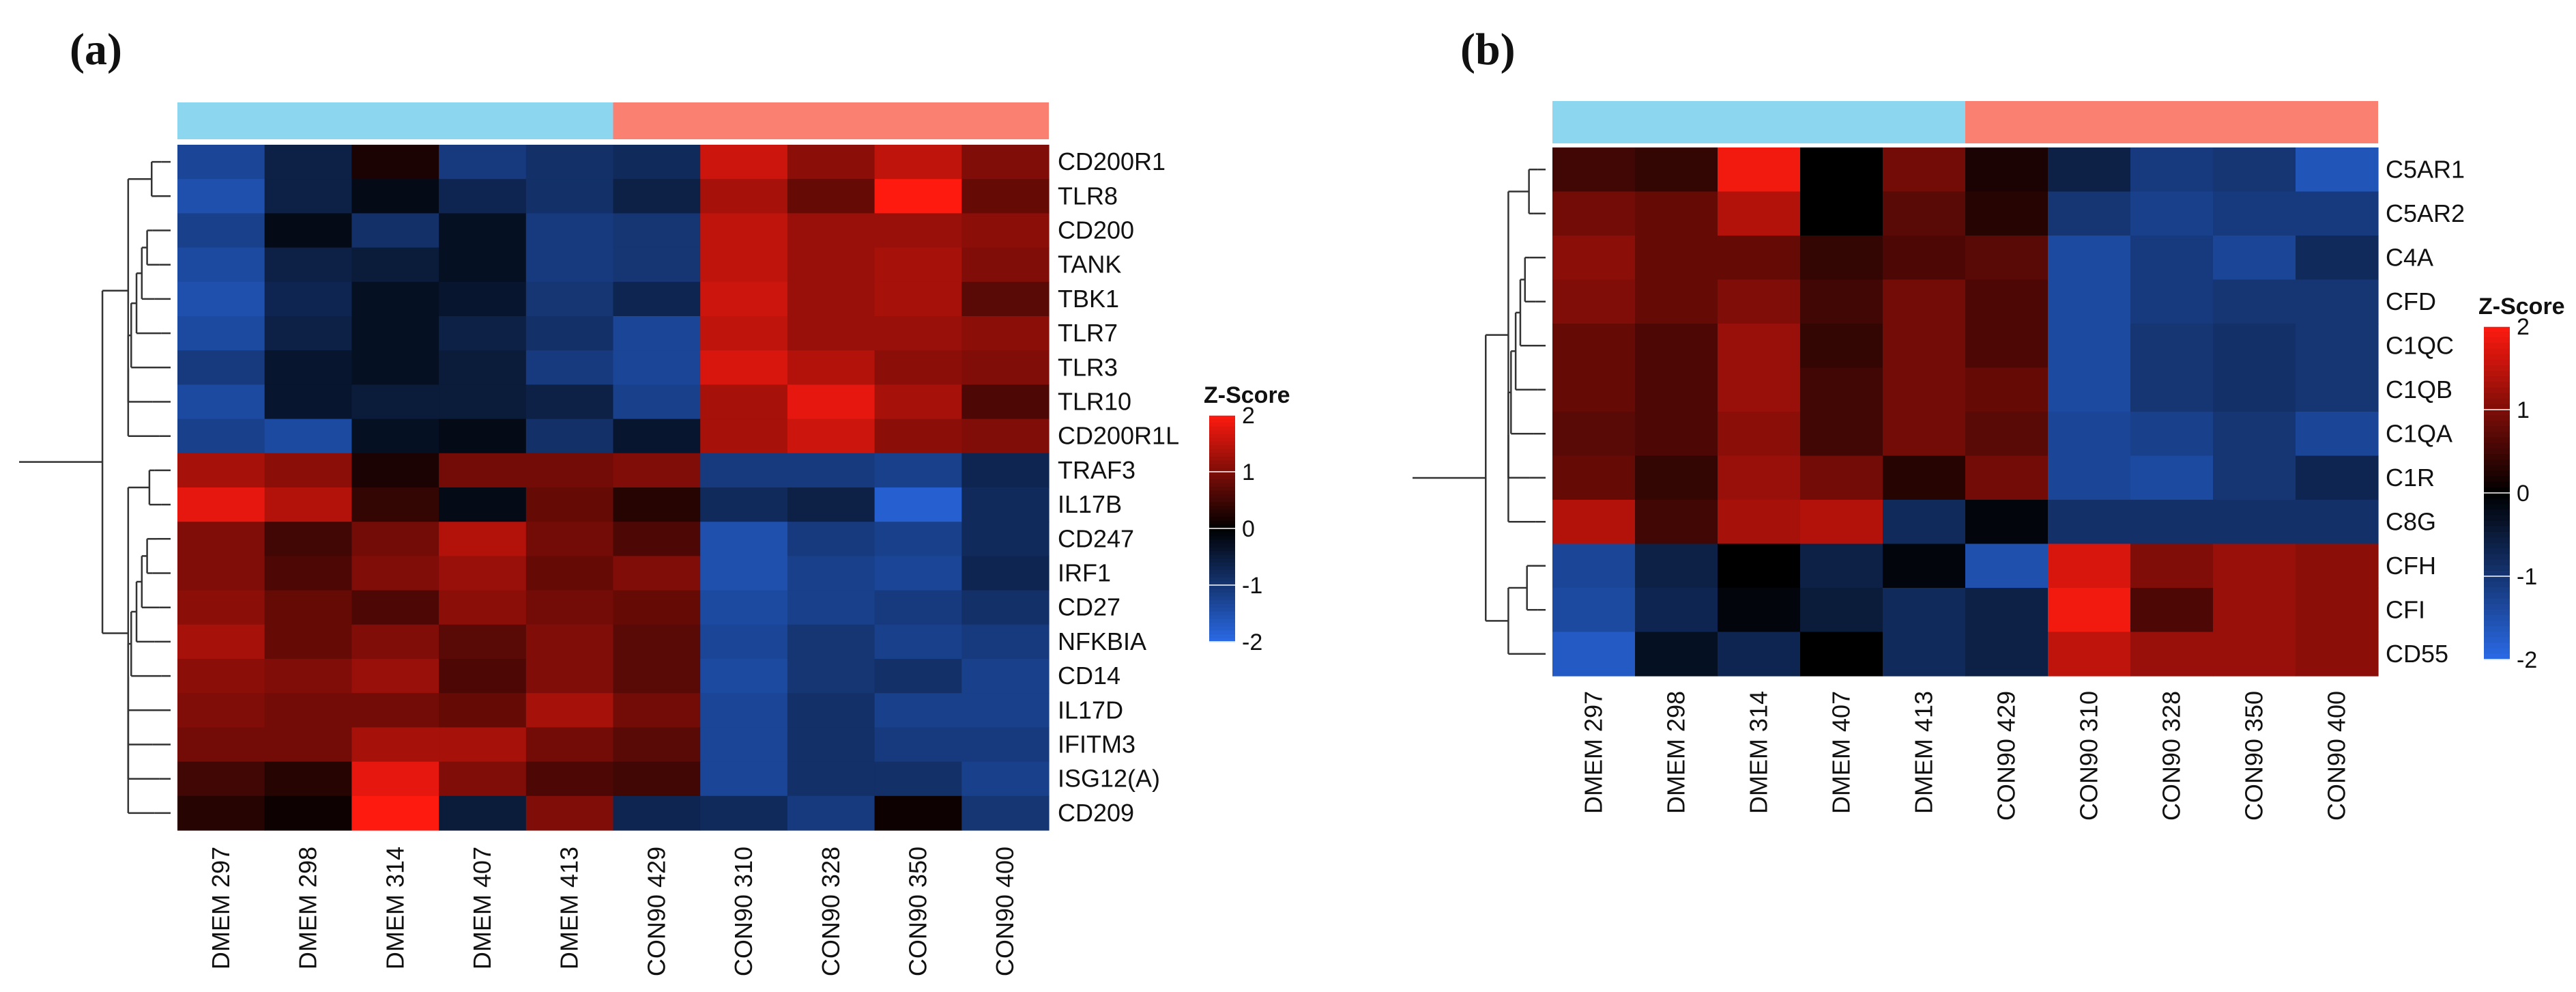 This screenshot has height=992, width=2576. Describe the element at coordinates (1084, 573) in the screenshot. I see `row-label: IRF1` at that location.